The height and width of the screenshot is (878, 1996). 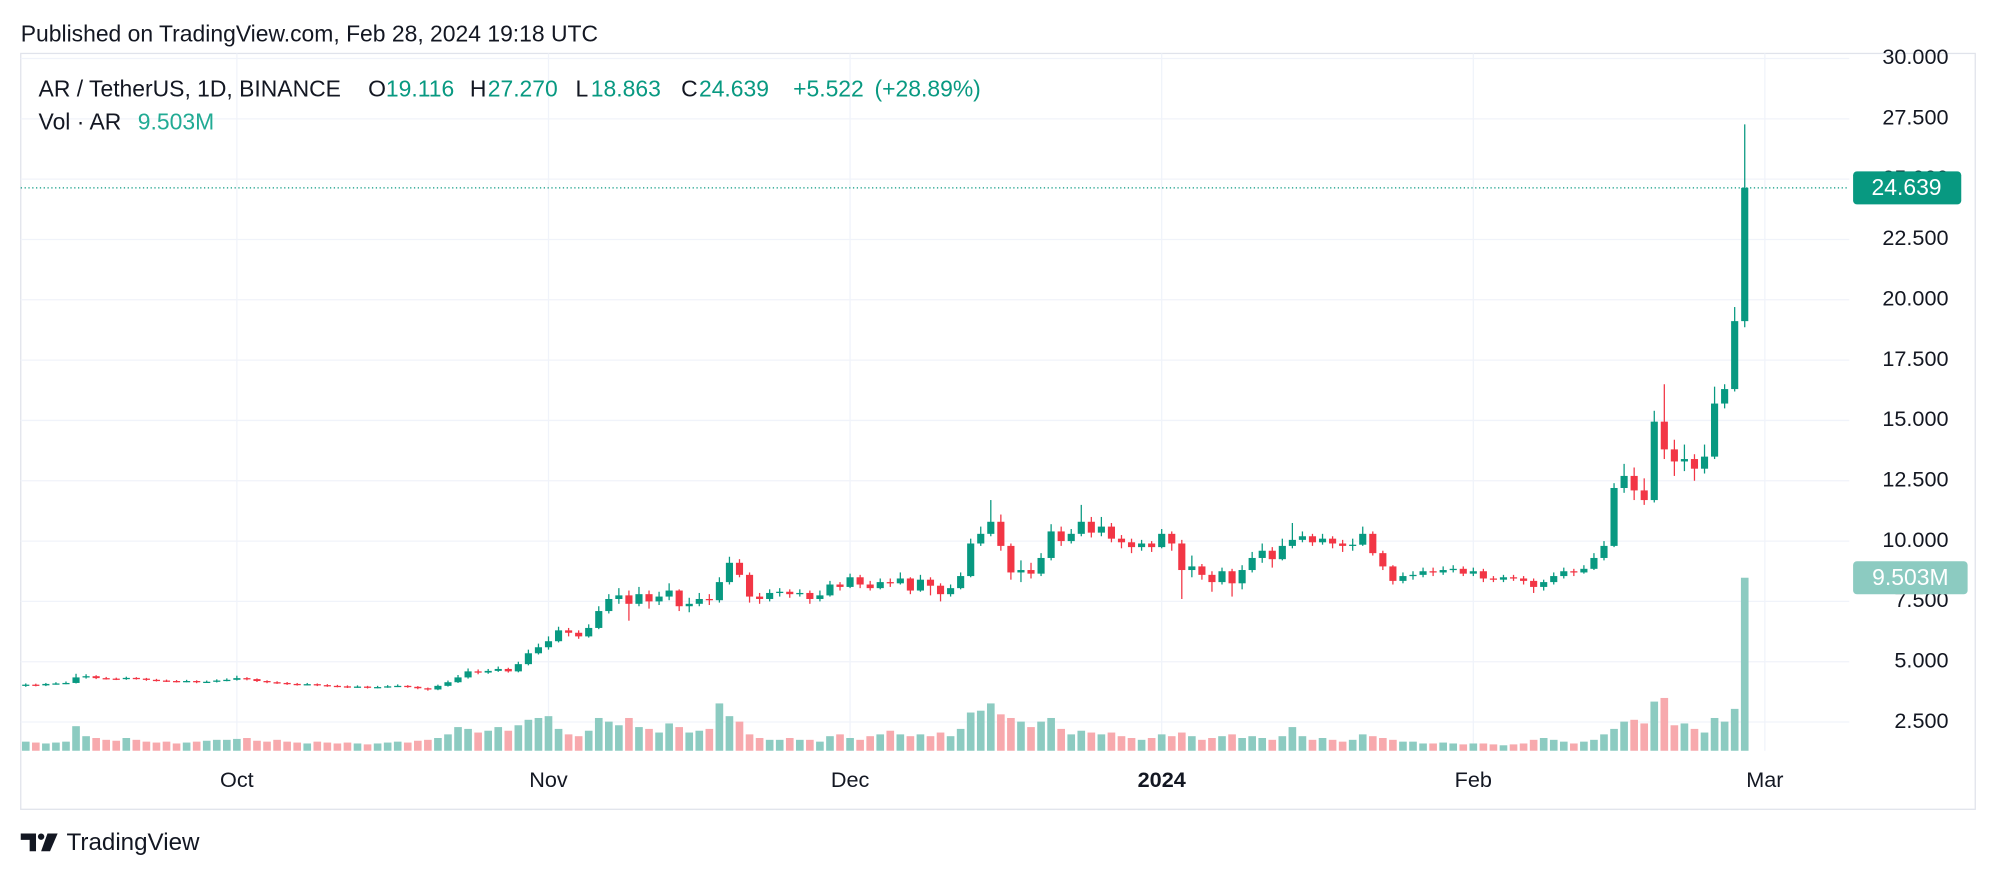 What do you see at coordinates (1910, 578) in the screenshot?
I see `last-volume-badge` at bounding box center [1910, 578].